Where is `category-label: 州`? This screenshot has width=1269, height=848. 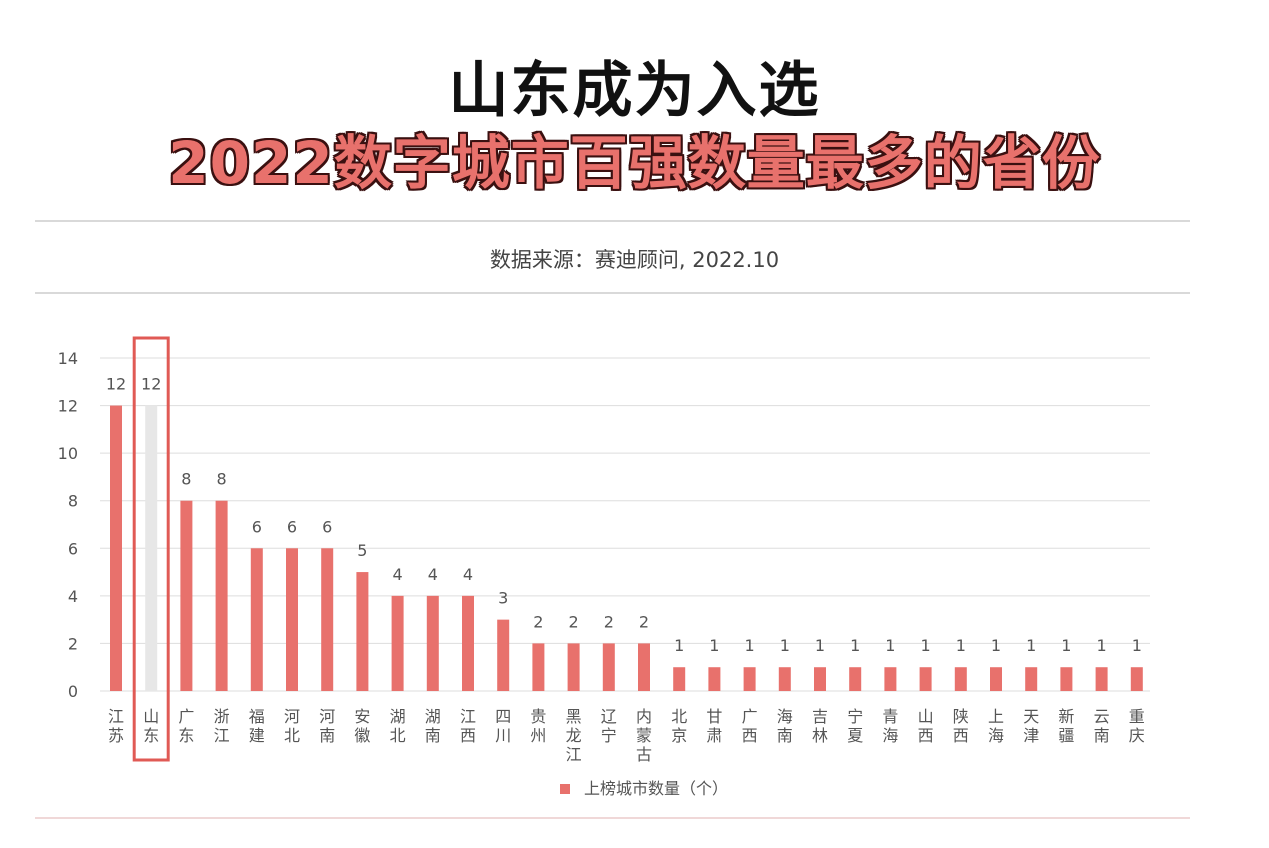 category-label: 州 is located at coordinates (538, 735).